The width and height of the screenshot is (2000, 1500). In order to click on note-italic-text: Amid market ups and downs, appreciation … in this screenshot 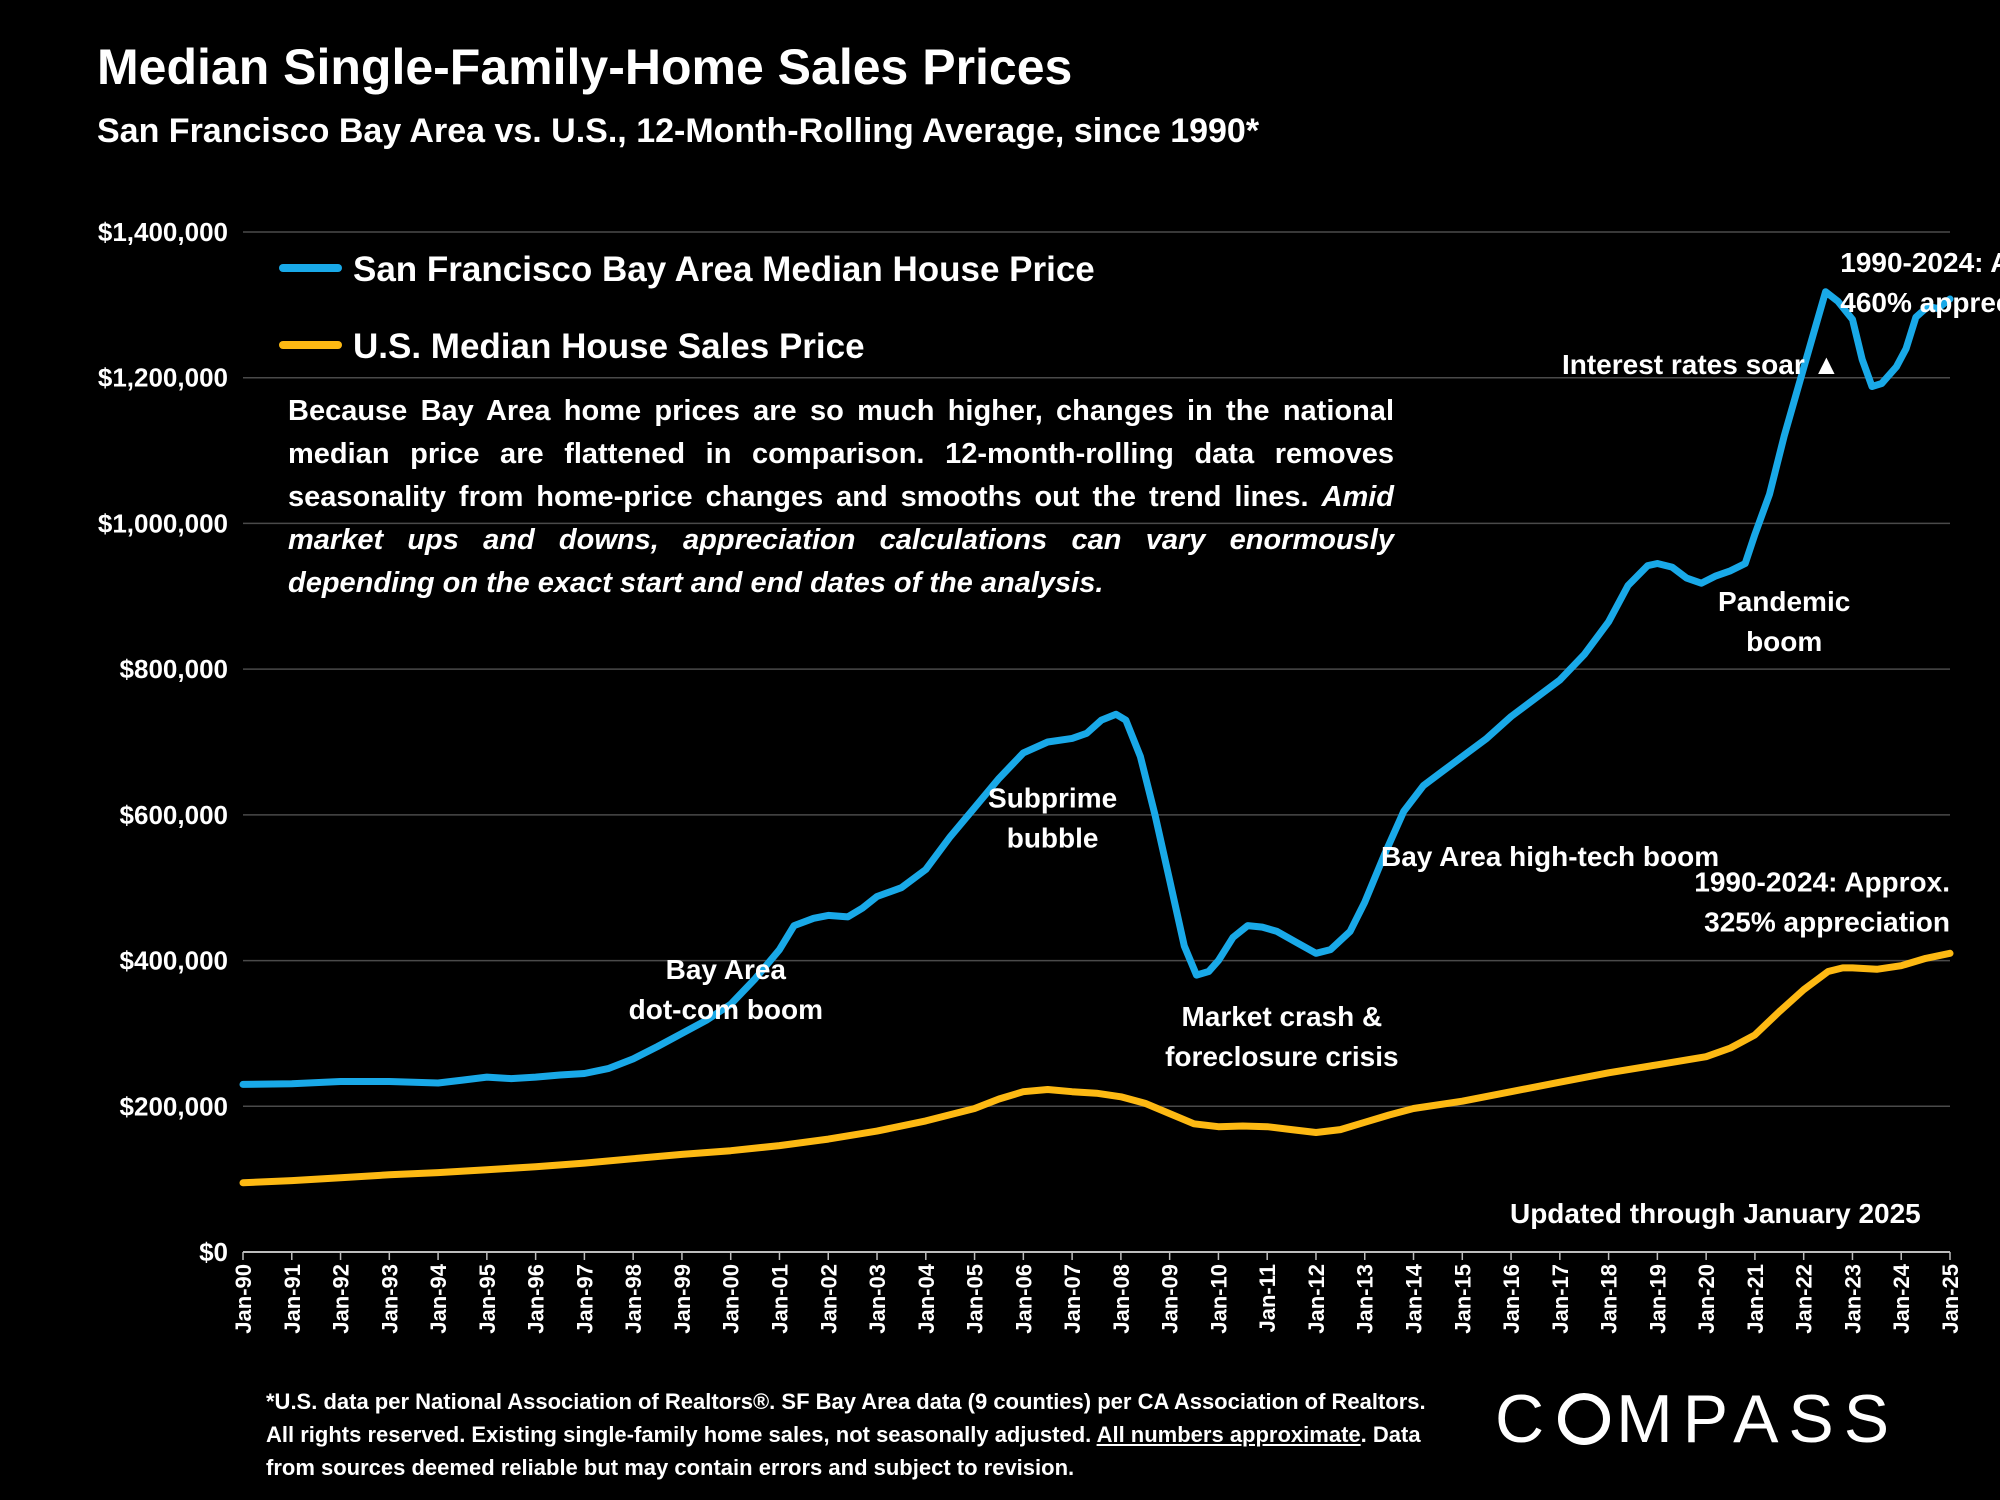, I will do `click(841, 540)`.